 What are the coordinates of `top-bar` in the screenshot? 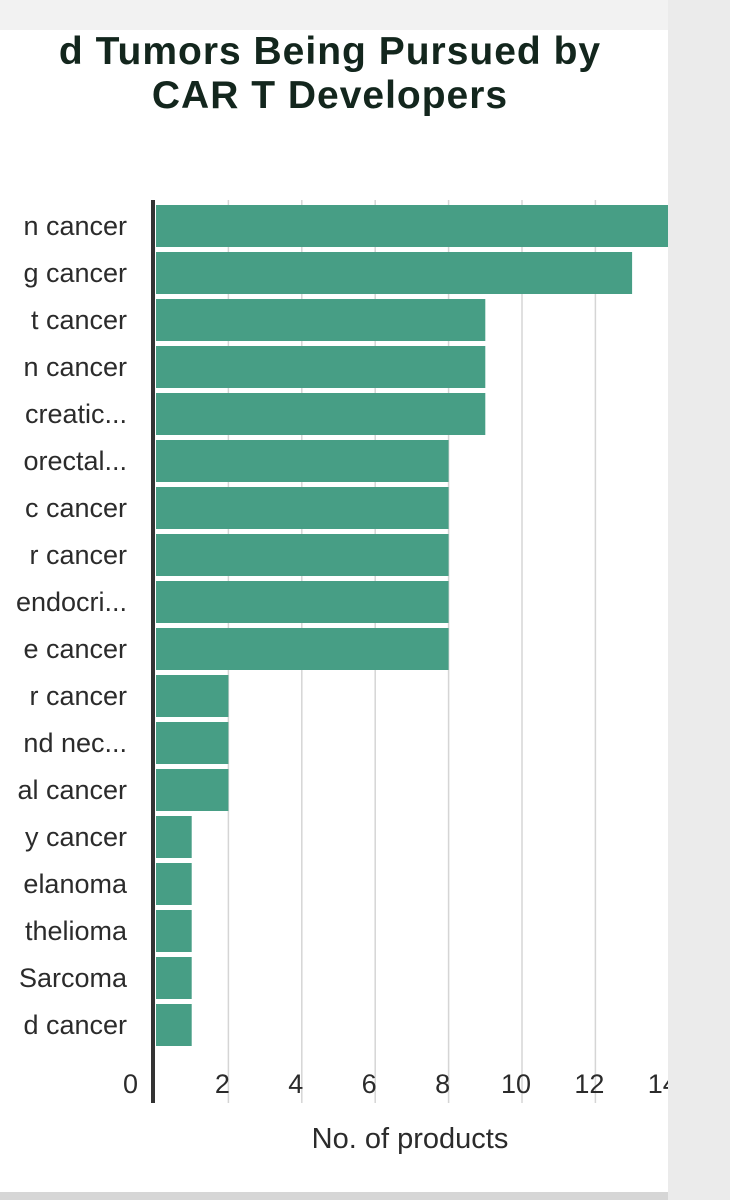 It's located at (334, 15).